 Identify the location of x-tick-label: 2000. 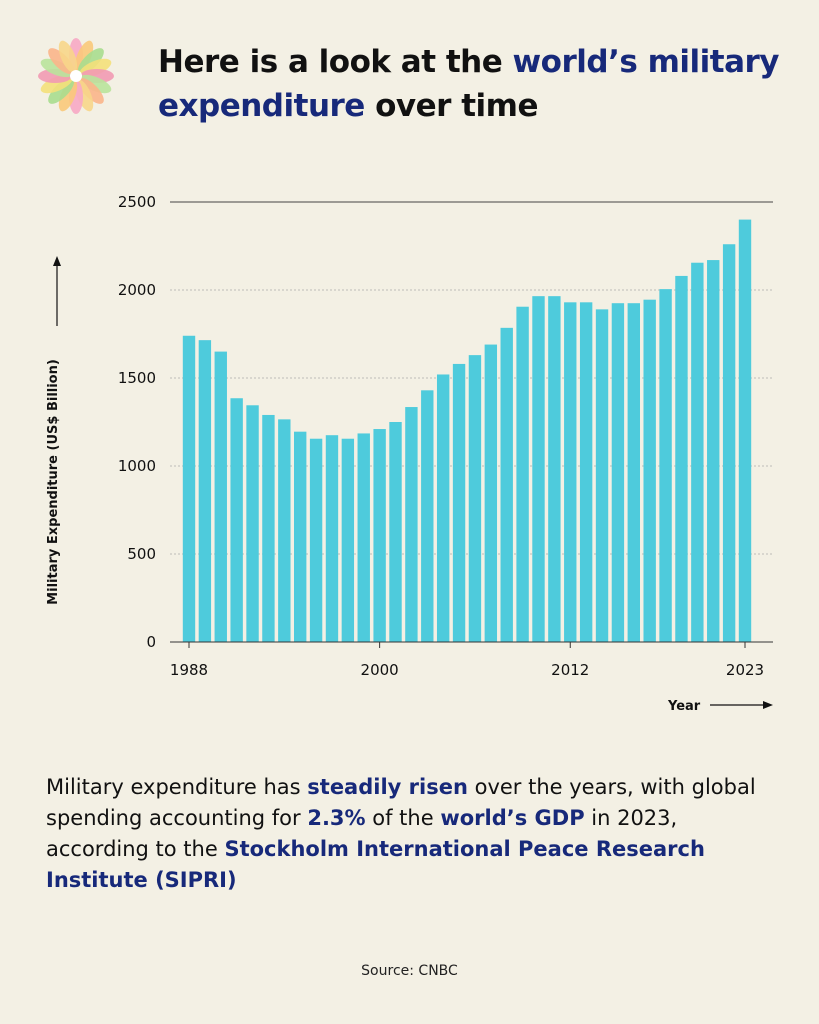
(380, 670).